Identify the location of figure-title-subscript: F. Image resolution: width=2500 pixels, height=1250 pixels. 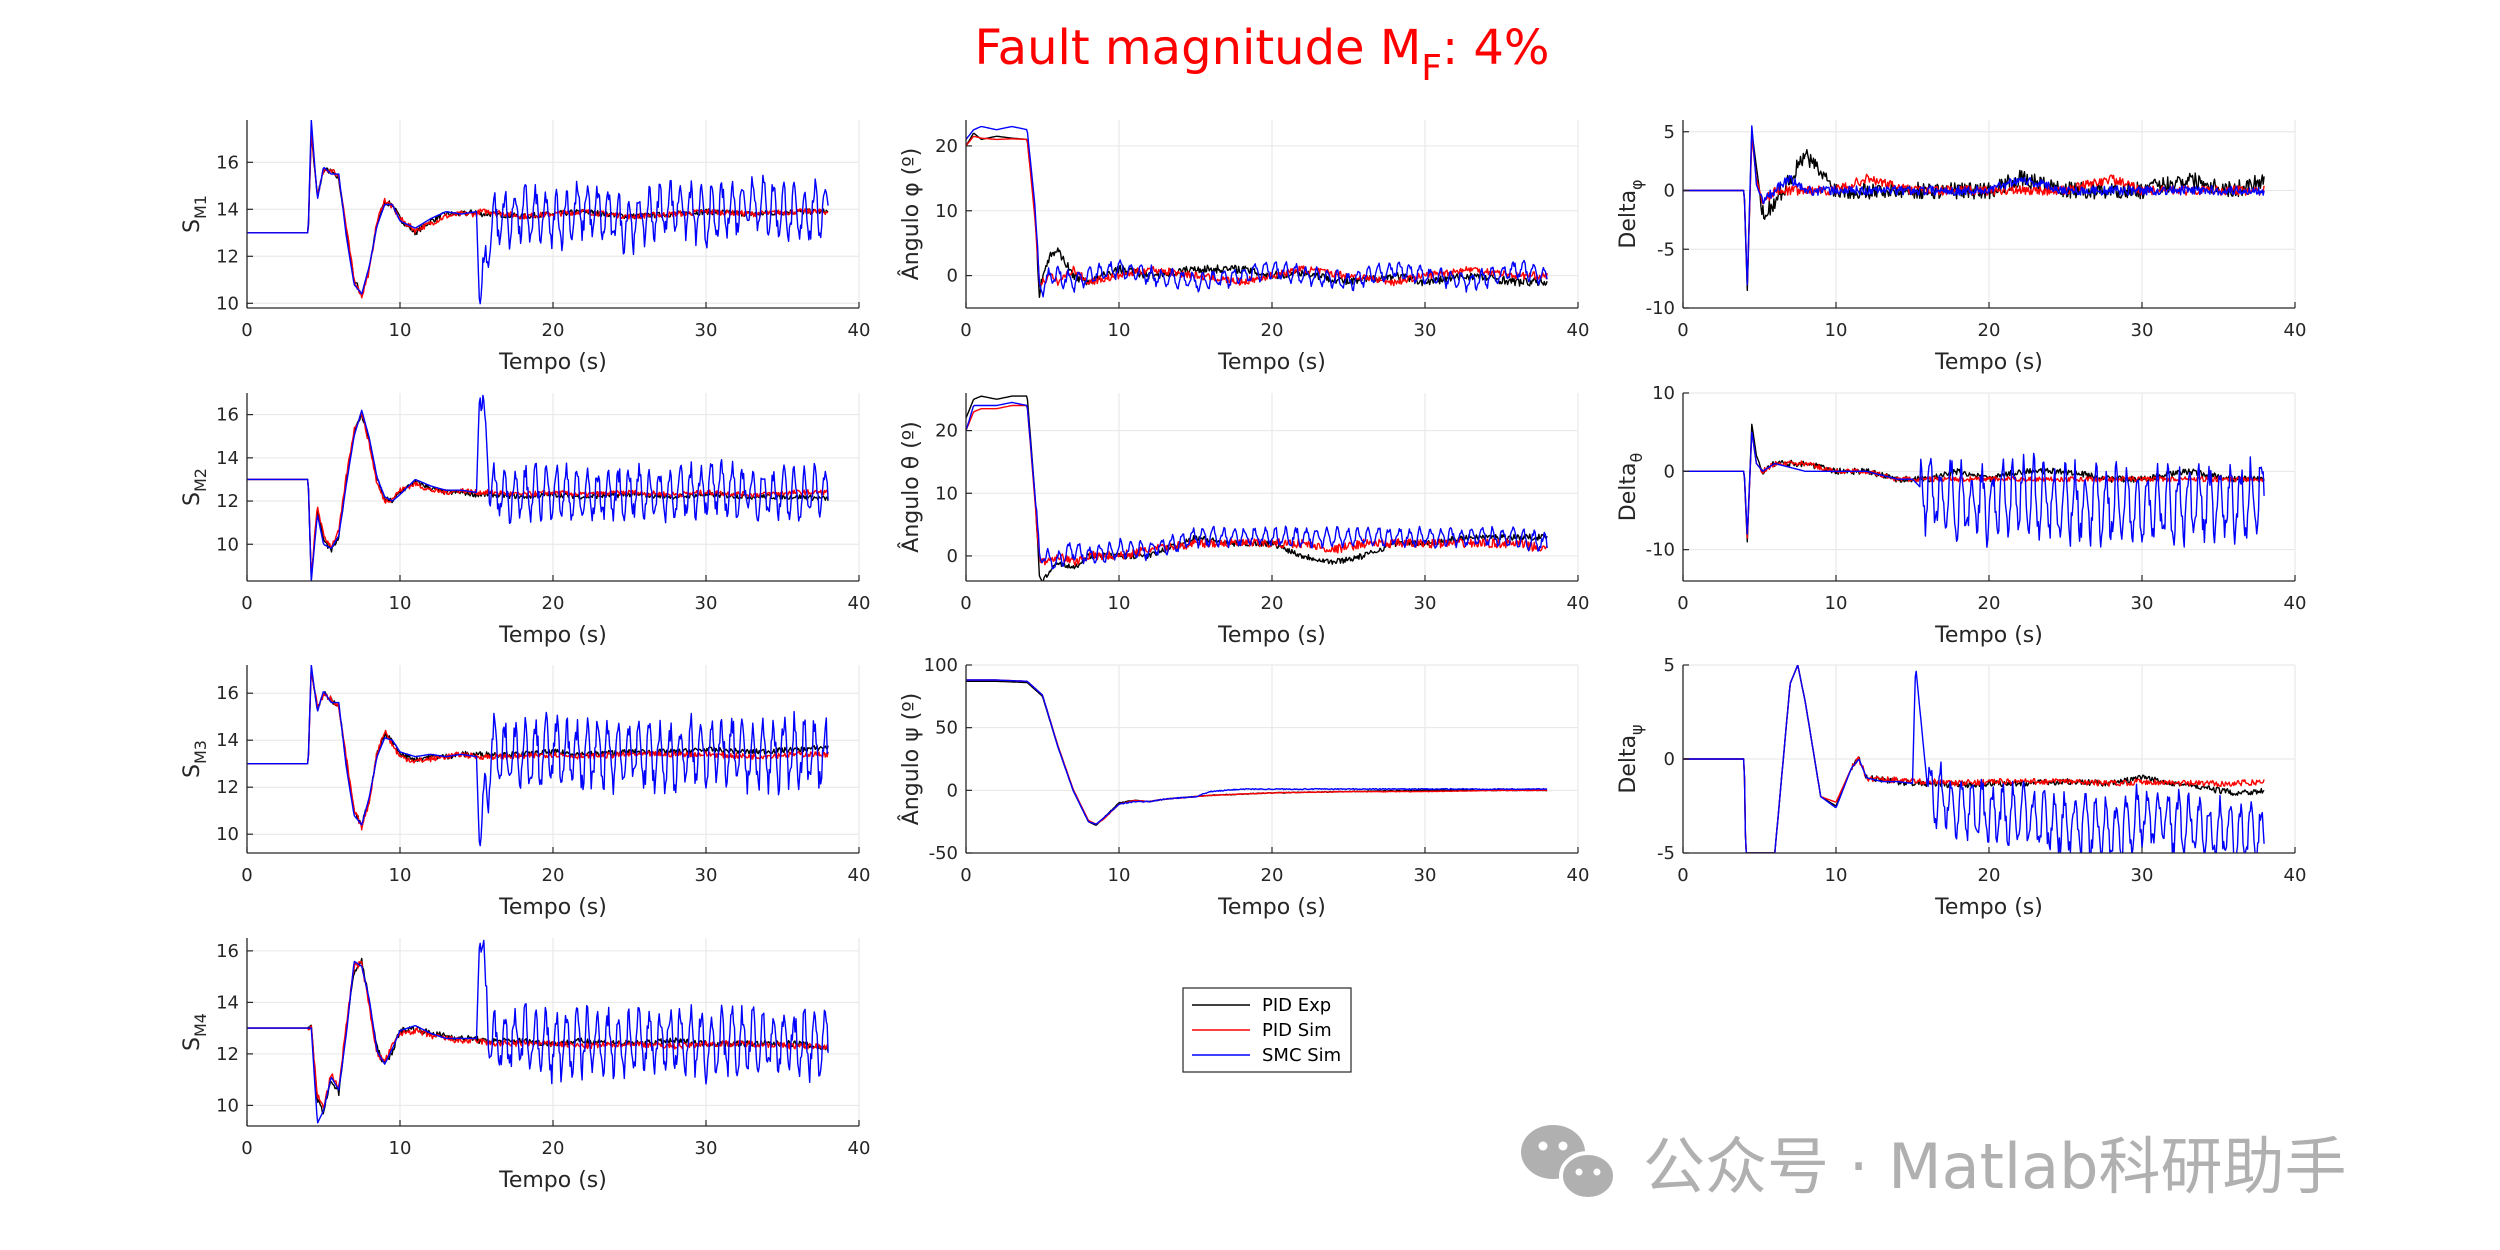
(1431, 68).